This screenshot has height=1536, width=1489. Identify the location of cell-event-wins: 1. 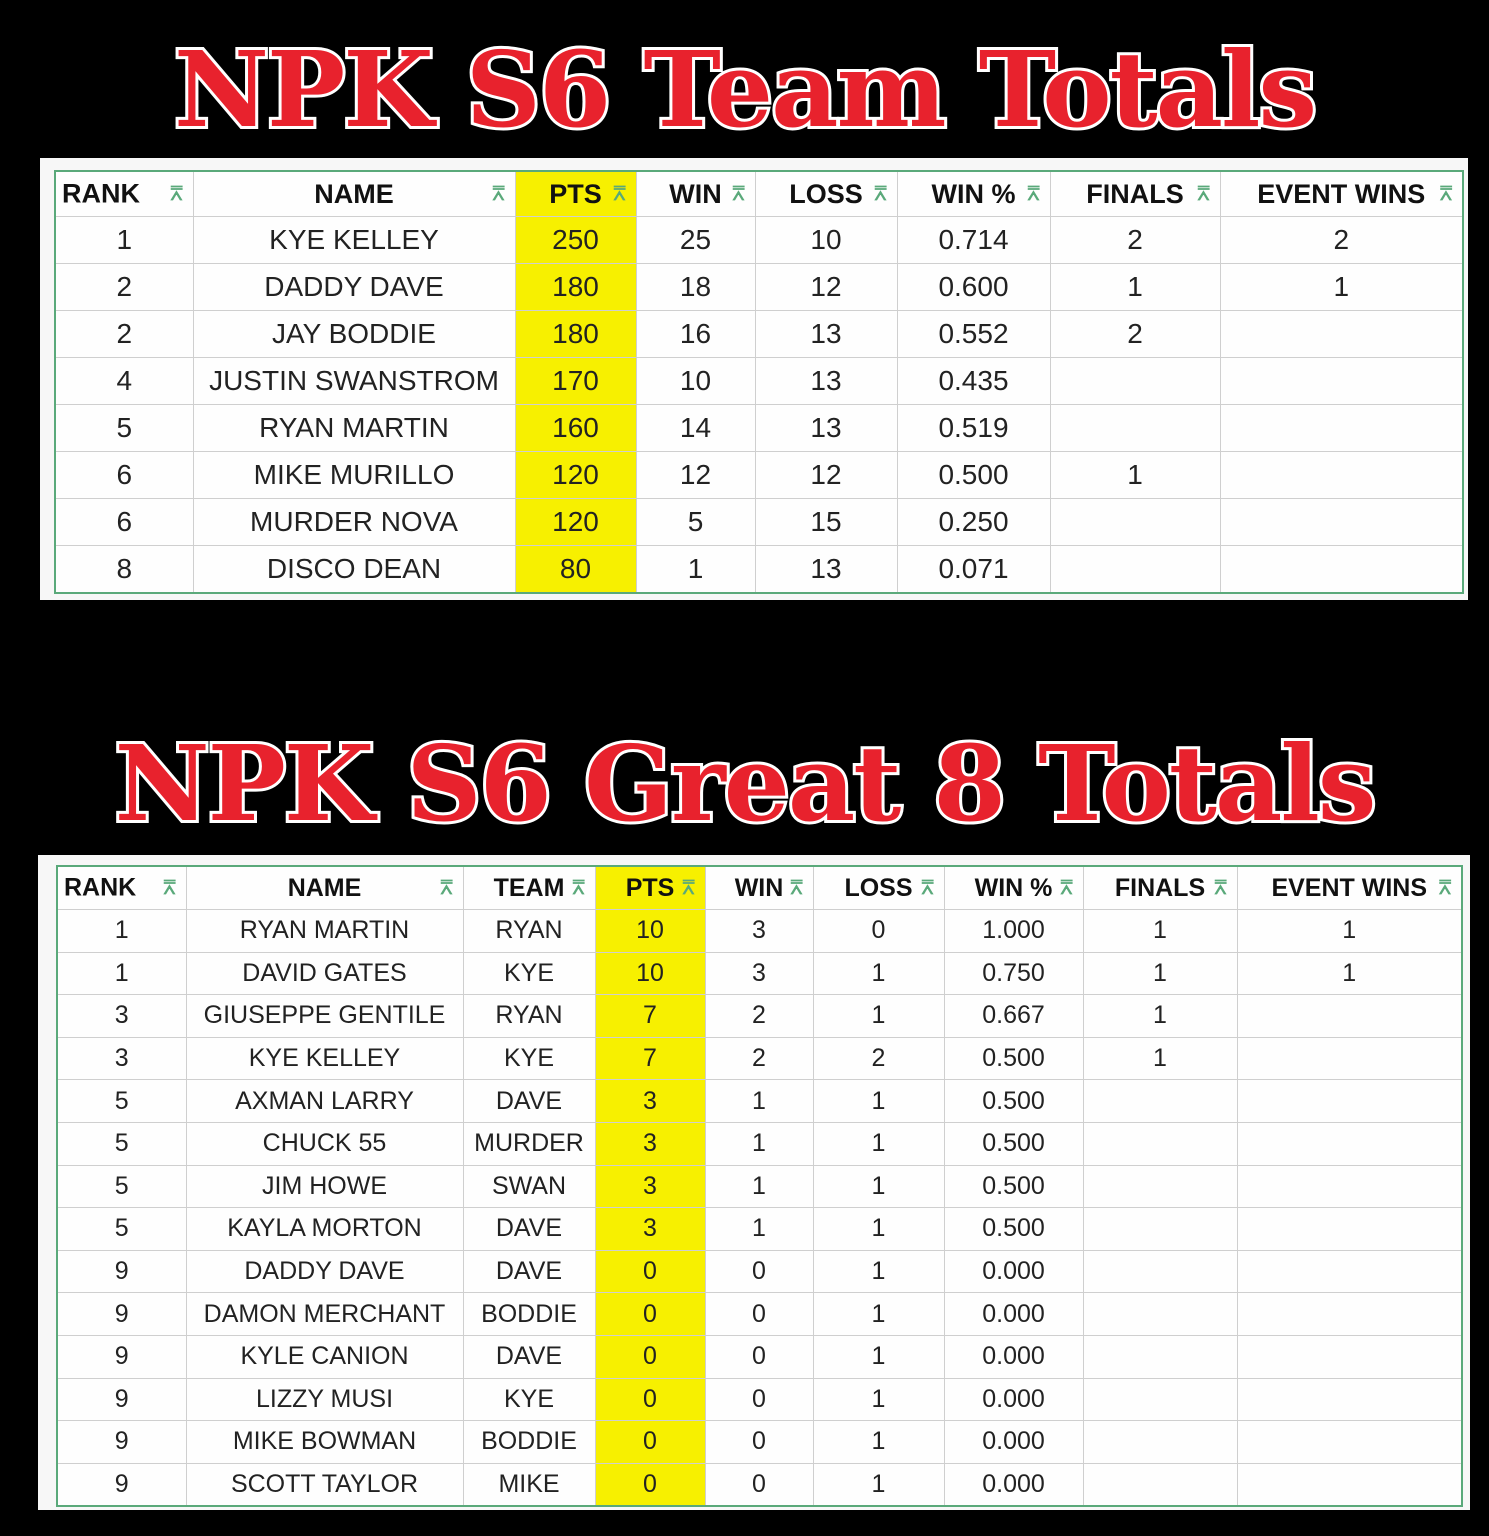
(1349, 931).